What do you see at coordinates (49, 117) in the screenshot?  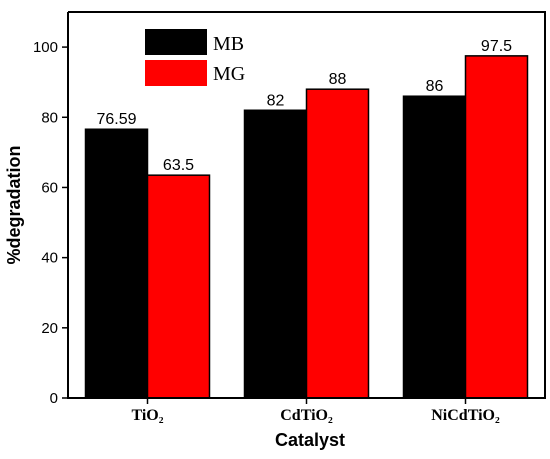 I see `y-tick-label-80: 80` at bounding box center [49, 117].